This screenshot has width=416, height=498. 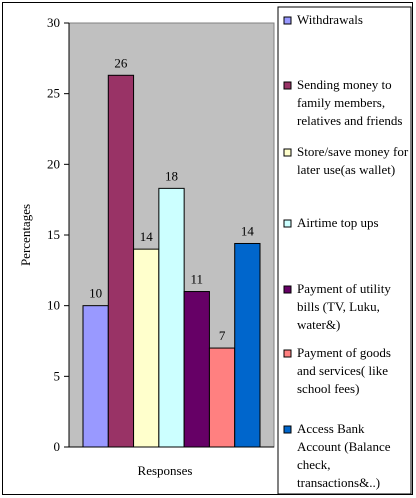 What do you see at coordinates (330, 19) in the screenshot?
I see `legend-label: Withdrawals` at bounding box center [330, 19].